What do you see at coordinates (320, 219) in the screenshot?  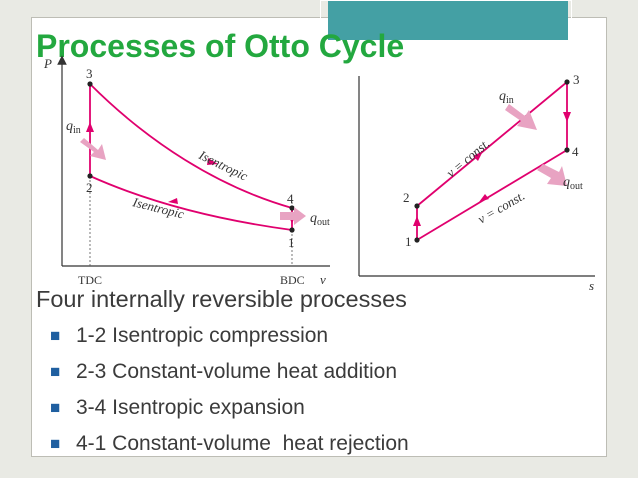 I see `pv-heat-out-label: qout` at bounding box center [320, 219].